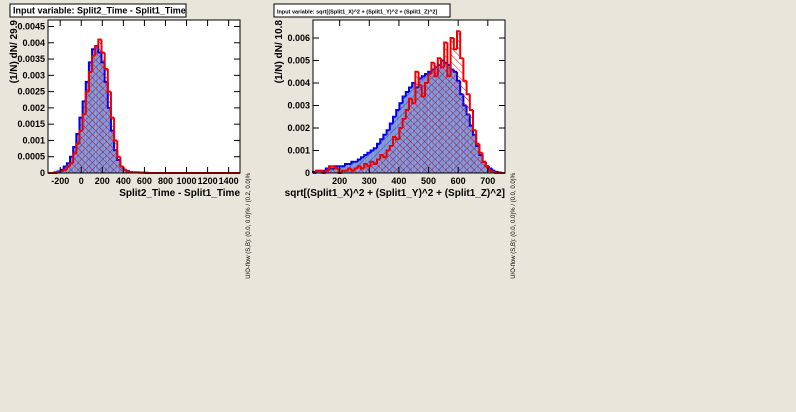  What do you see at coordinates (31, 124) in the screenshot?
I see `y-tick-label: 0.0015` at bounding box center [31, 124].